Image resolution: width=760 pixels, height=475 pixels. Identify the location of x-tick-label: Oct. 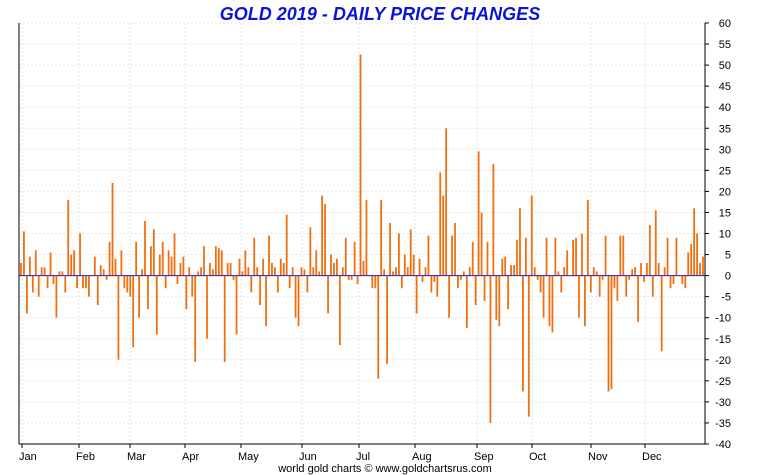
(537, 457).